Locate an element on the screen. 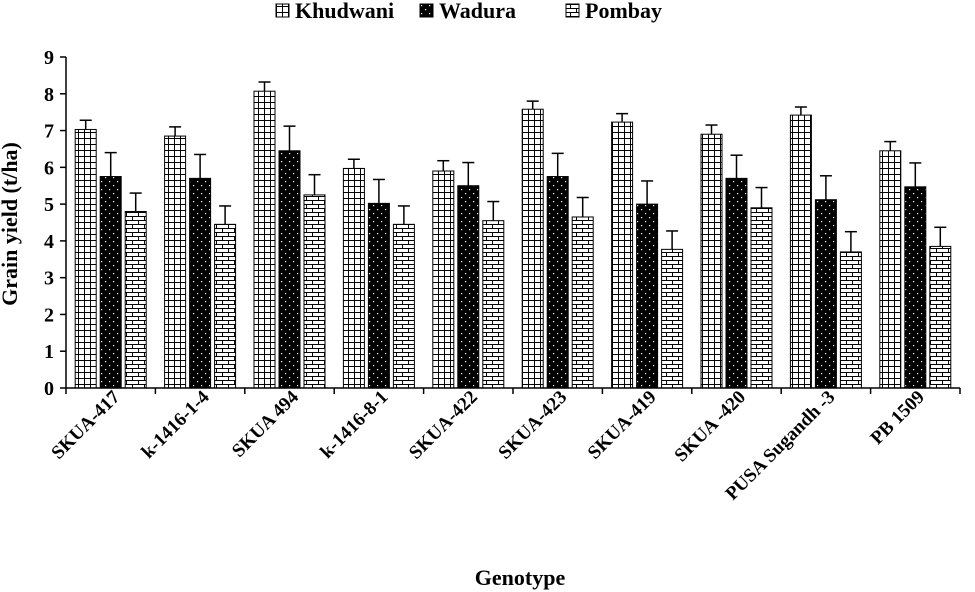 This screenshot has width=975, height=592. legend-swatch-khudwani is located at coordinates (282, 10).